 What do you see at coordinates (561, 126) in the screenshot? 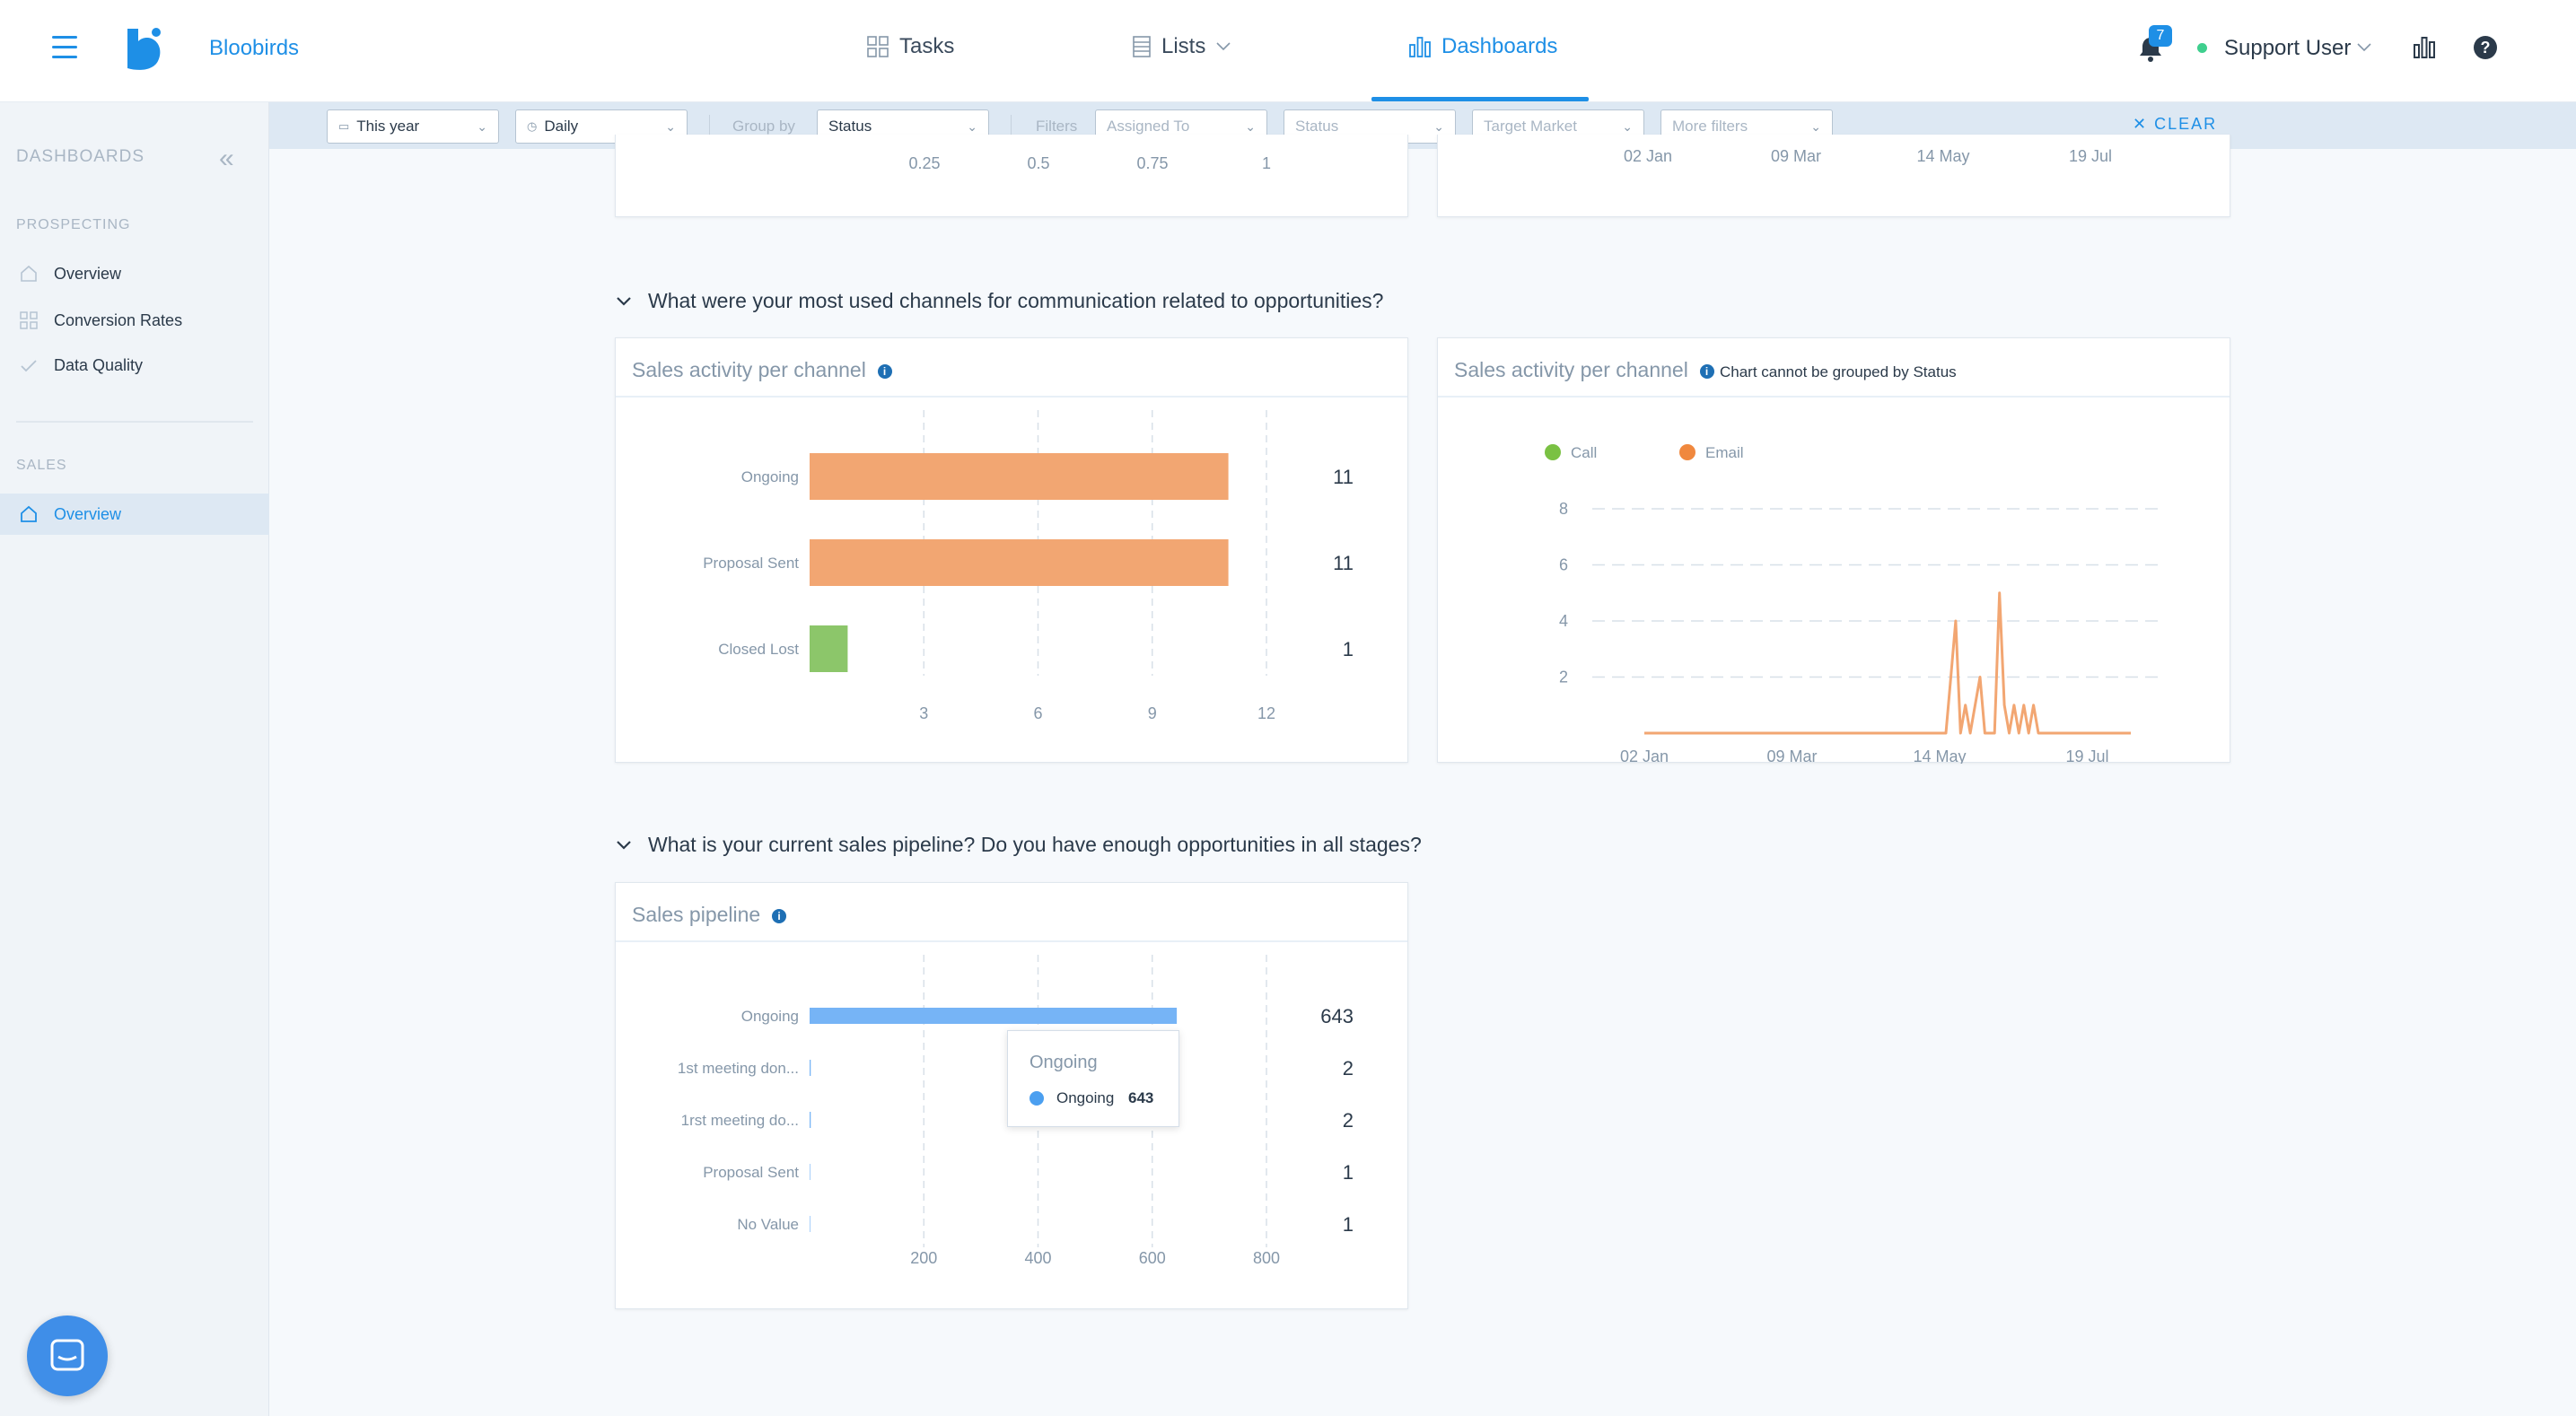
I see `granularity-value: Daily` at bounding box center [561, 126].